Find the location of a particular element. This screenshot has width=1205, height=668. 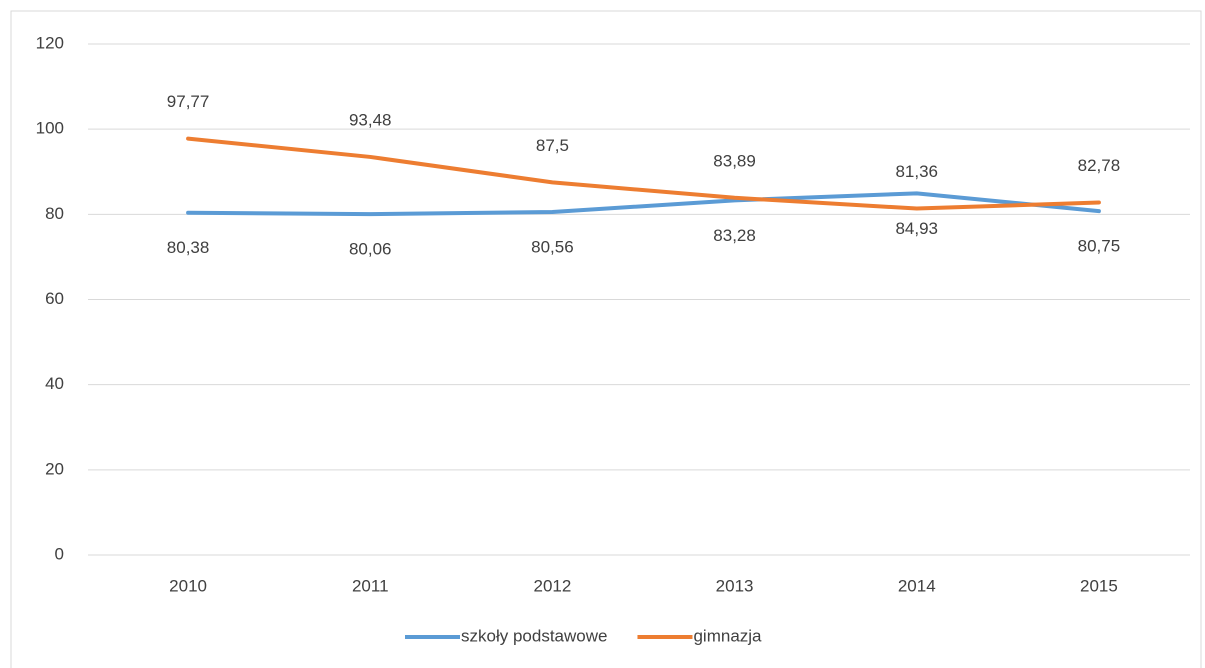

x-tick-label: 2014 is located at coordinates (917, 585).